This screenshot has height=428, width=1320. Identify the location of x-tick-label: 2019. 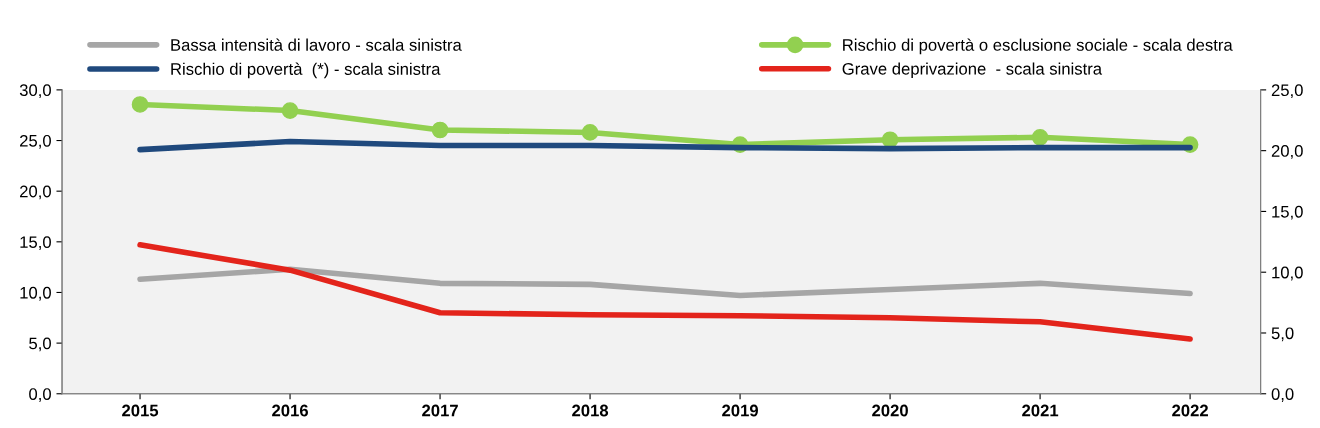
(740, 410).